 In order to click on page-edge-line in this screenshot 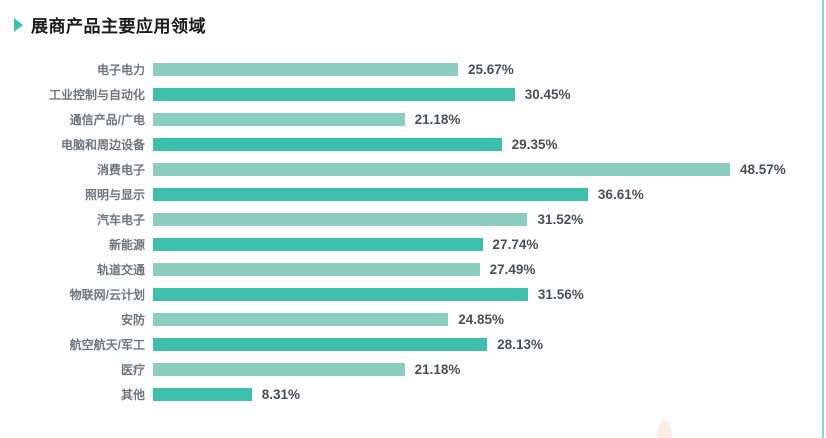, I will do `click(823, 219)`.